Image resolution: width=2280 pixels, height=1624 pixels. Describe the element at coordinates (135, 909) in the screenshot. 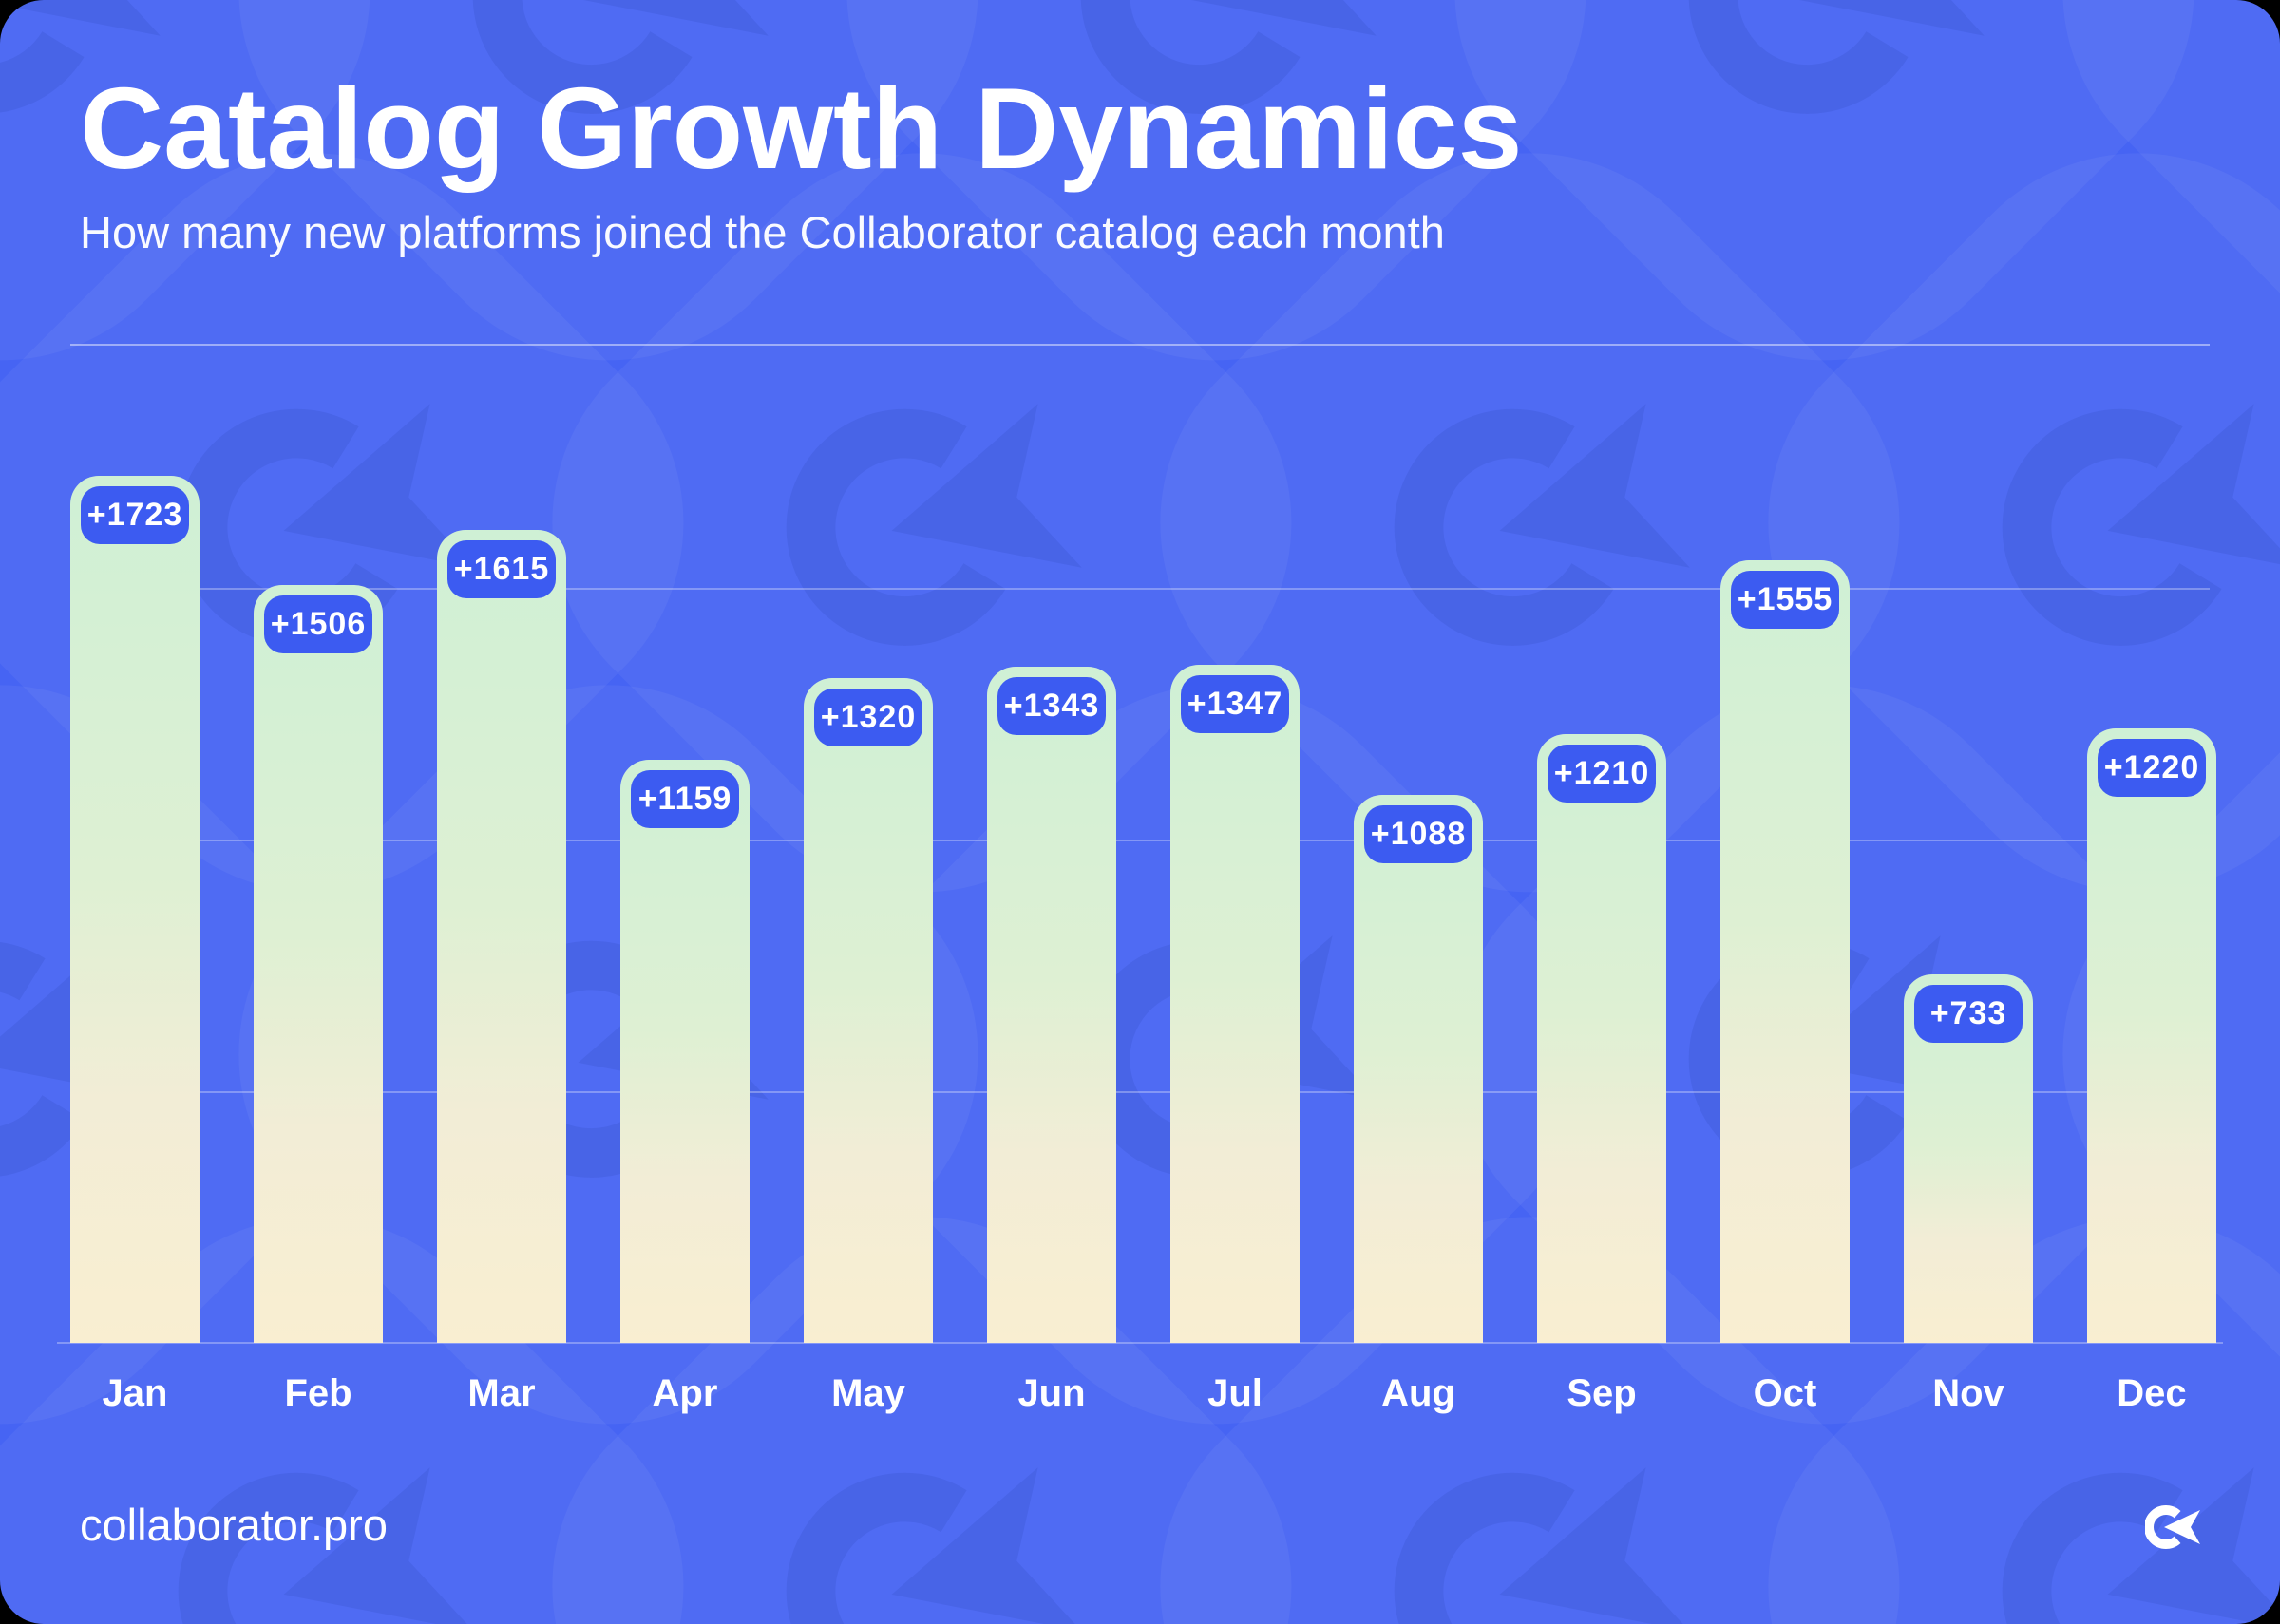

I see `bar-jan: +1723` at that location.